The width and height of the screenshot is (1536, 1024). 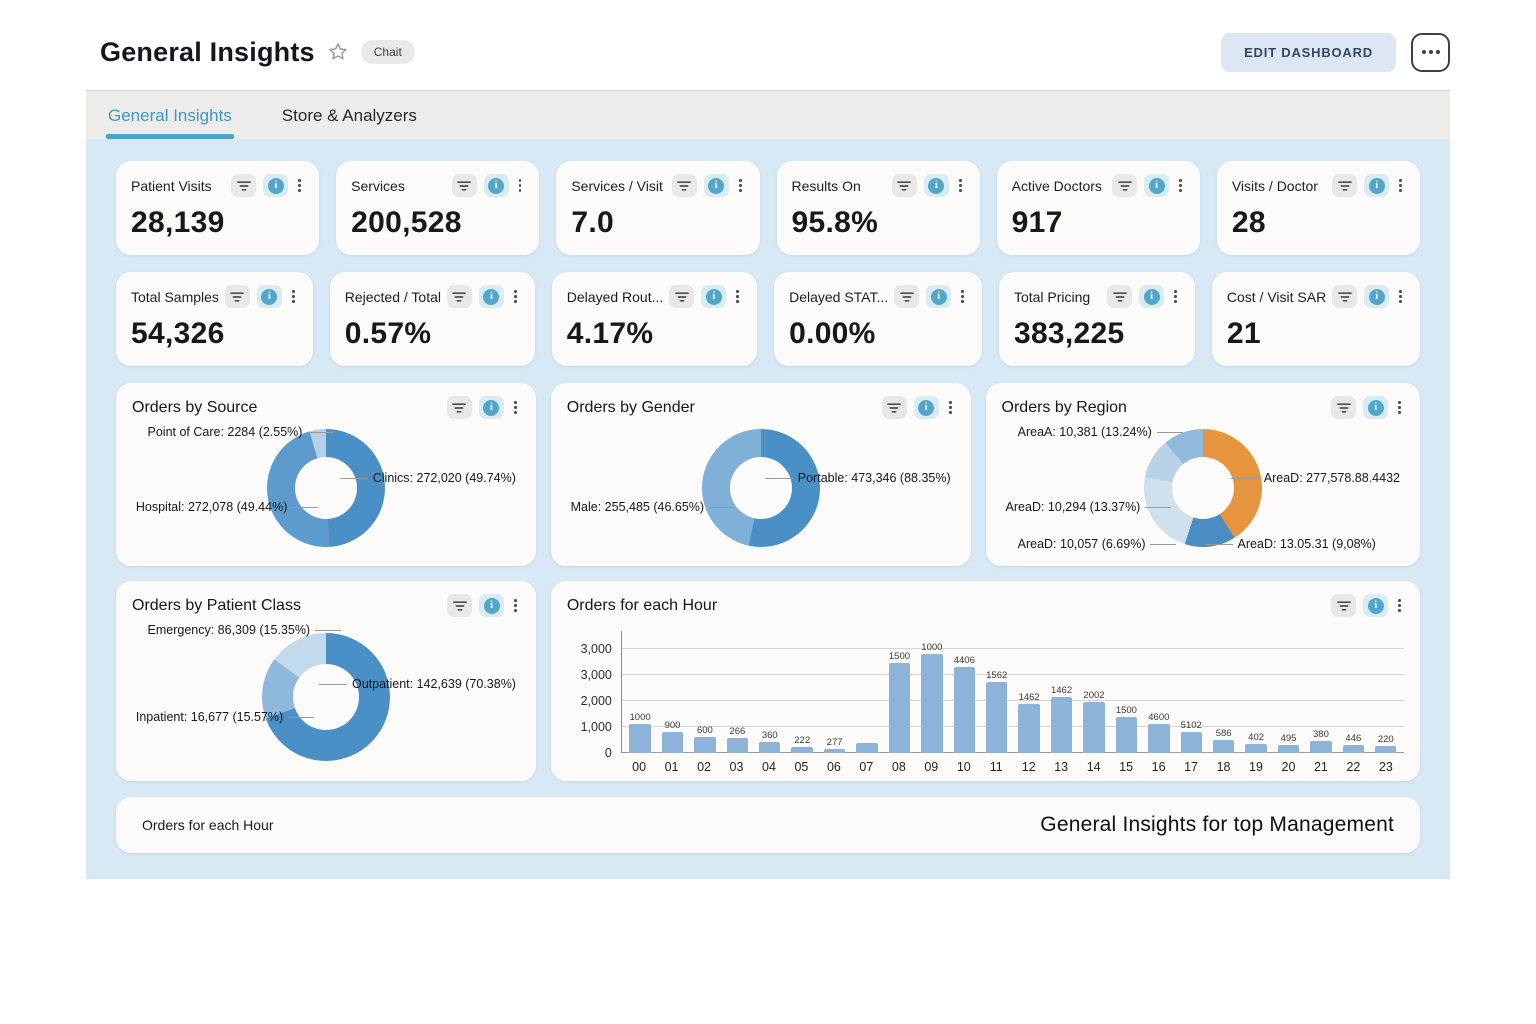 What do you see at coordinates (1321, 692) in the screenshot?
I see `bar-hour-21: 380` at bounding box center [1321, 692].